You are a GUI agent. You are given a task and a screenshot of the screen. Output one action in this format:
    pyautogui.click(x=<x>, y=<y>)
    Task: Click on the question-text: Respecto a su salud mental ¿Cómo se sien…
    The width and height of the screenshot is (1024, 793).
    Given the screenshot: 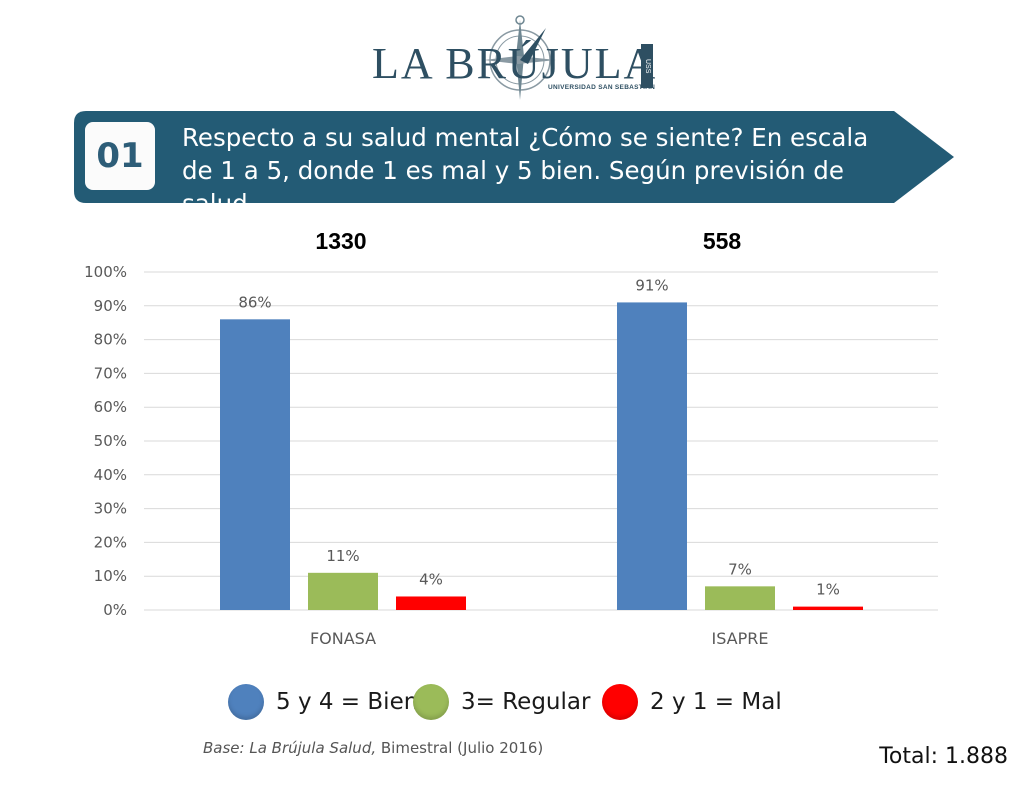 What is the action you would take?
    pyautogui.click(x=525, y=170)
    